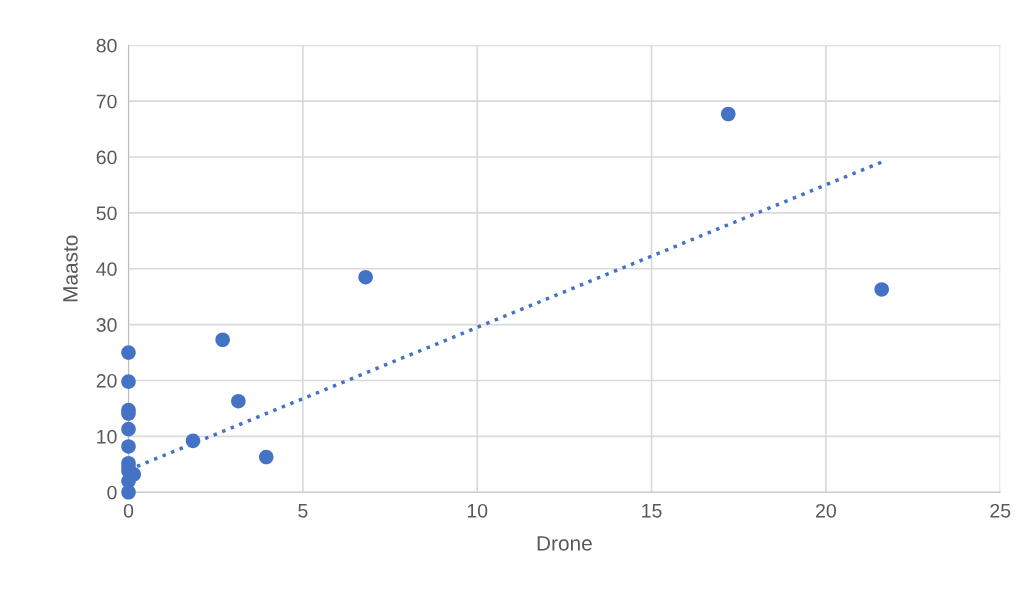 This screenshot has height=604, width=1028. I want to click on y-tick-label: 70, so click(106, 101).